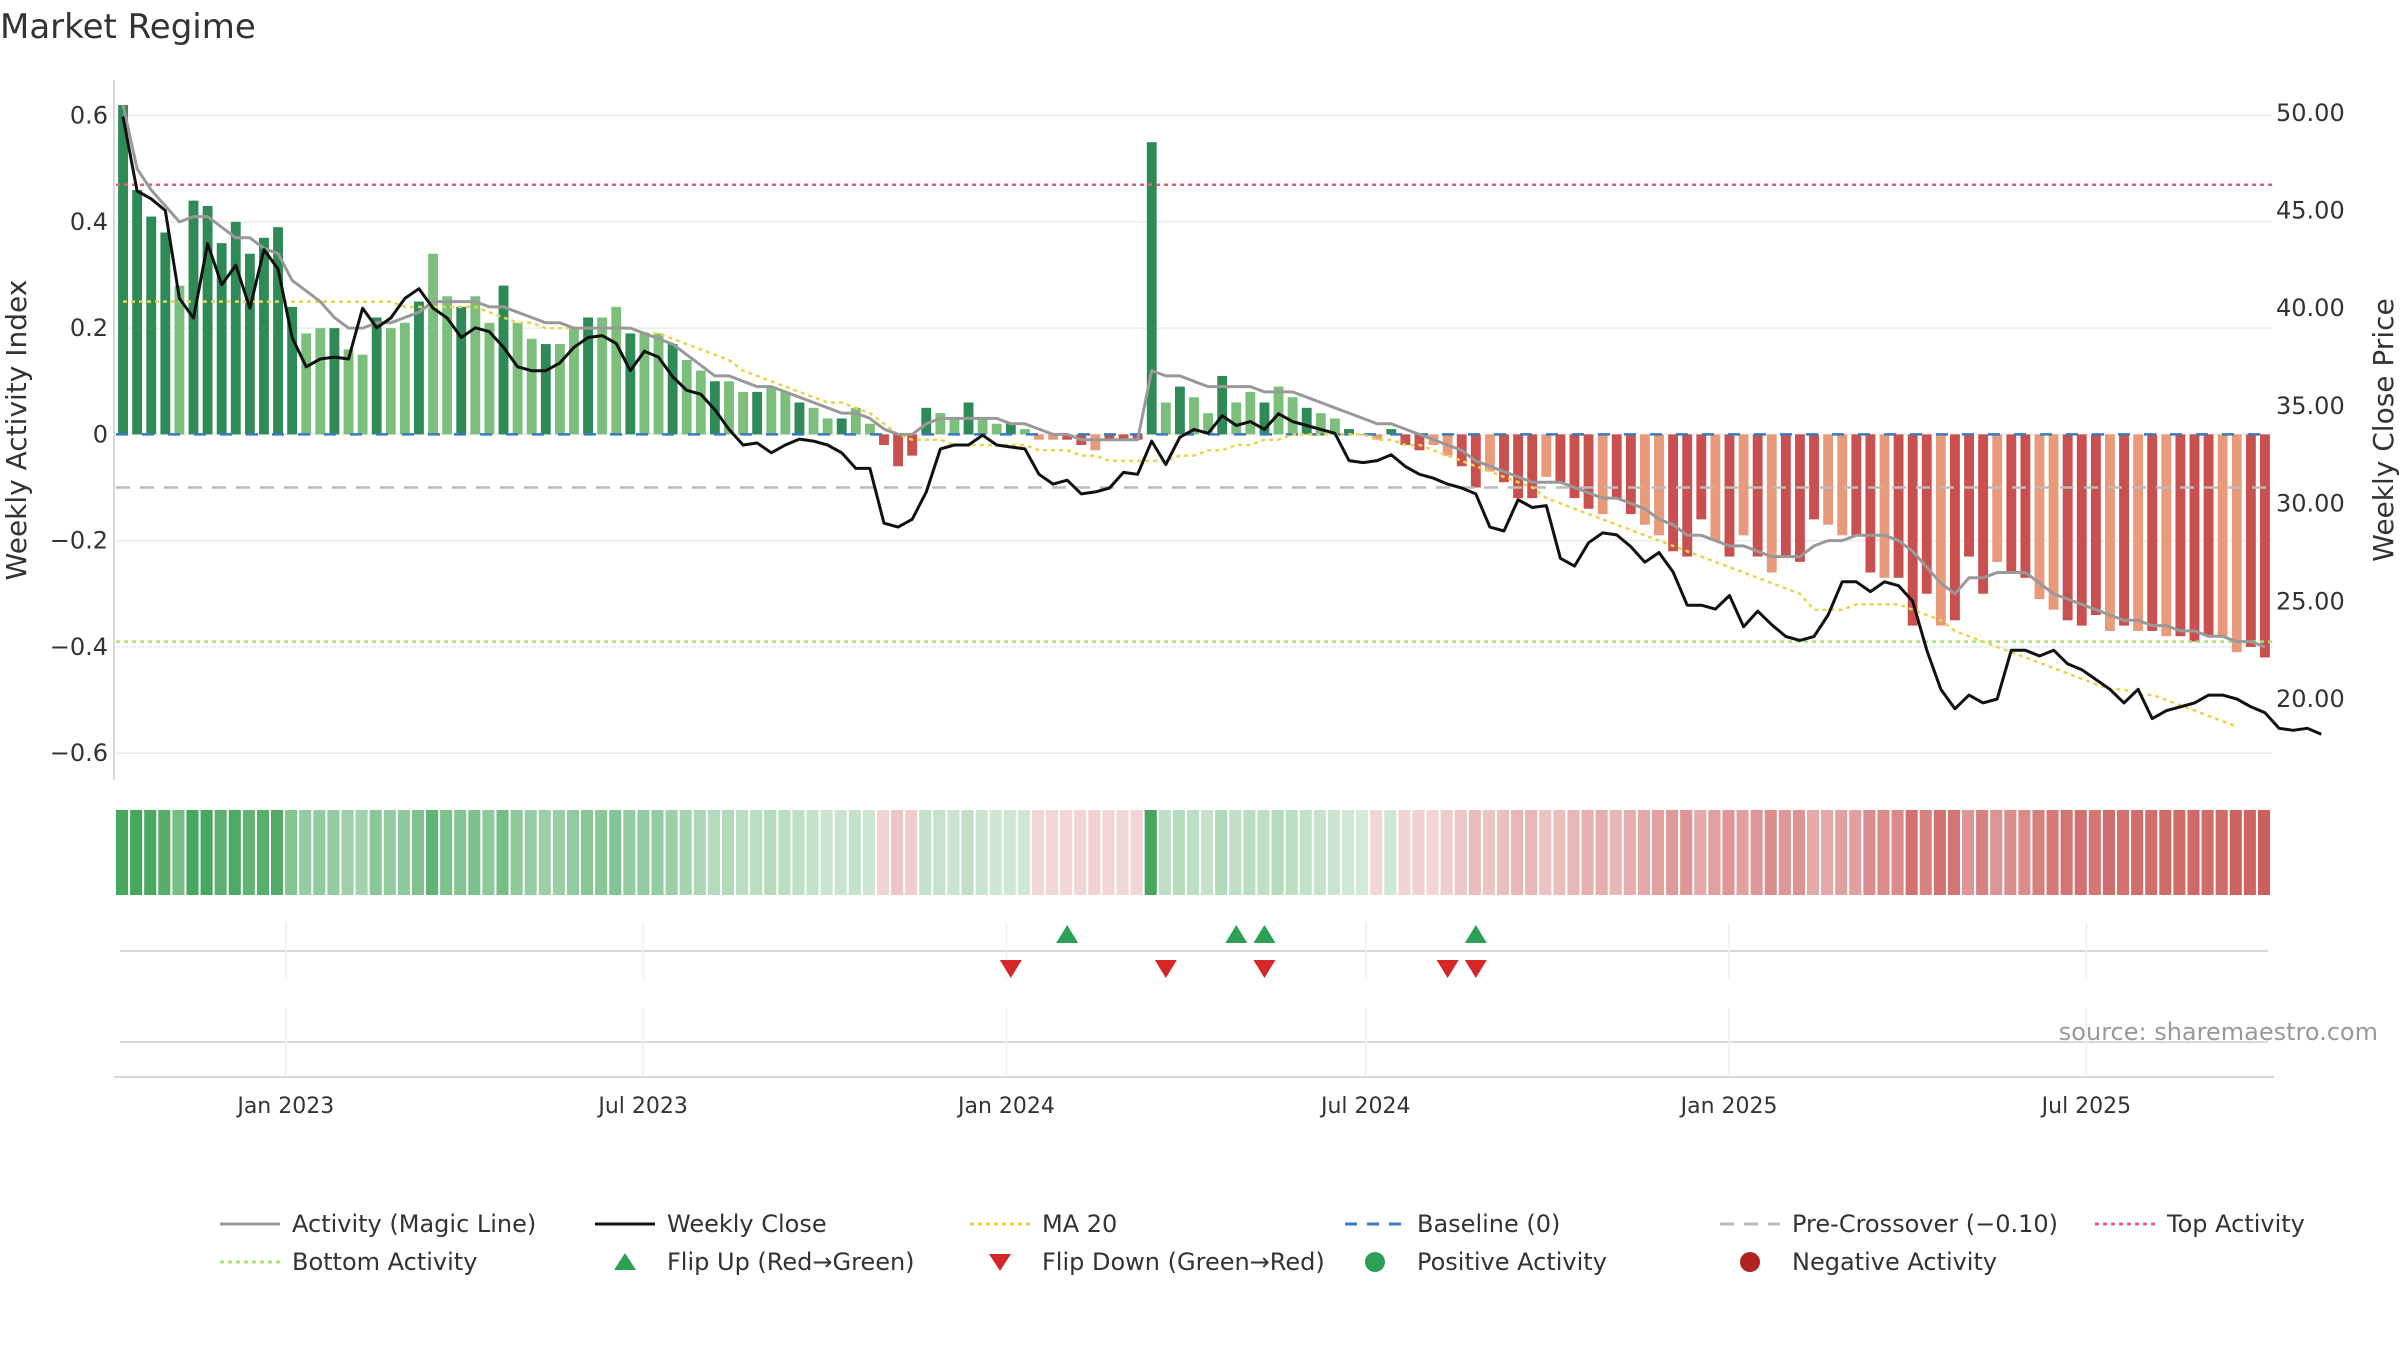  What do you see at coordinates (1475, 969) in the screenshot?
I see `flip-down-marker` at bounding box center [1475, 969].